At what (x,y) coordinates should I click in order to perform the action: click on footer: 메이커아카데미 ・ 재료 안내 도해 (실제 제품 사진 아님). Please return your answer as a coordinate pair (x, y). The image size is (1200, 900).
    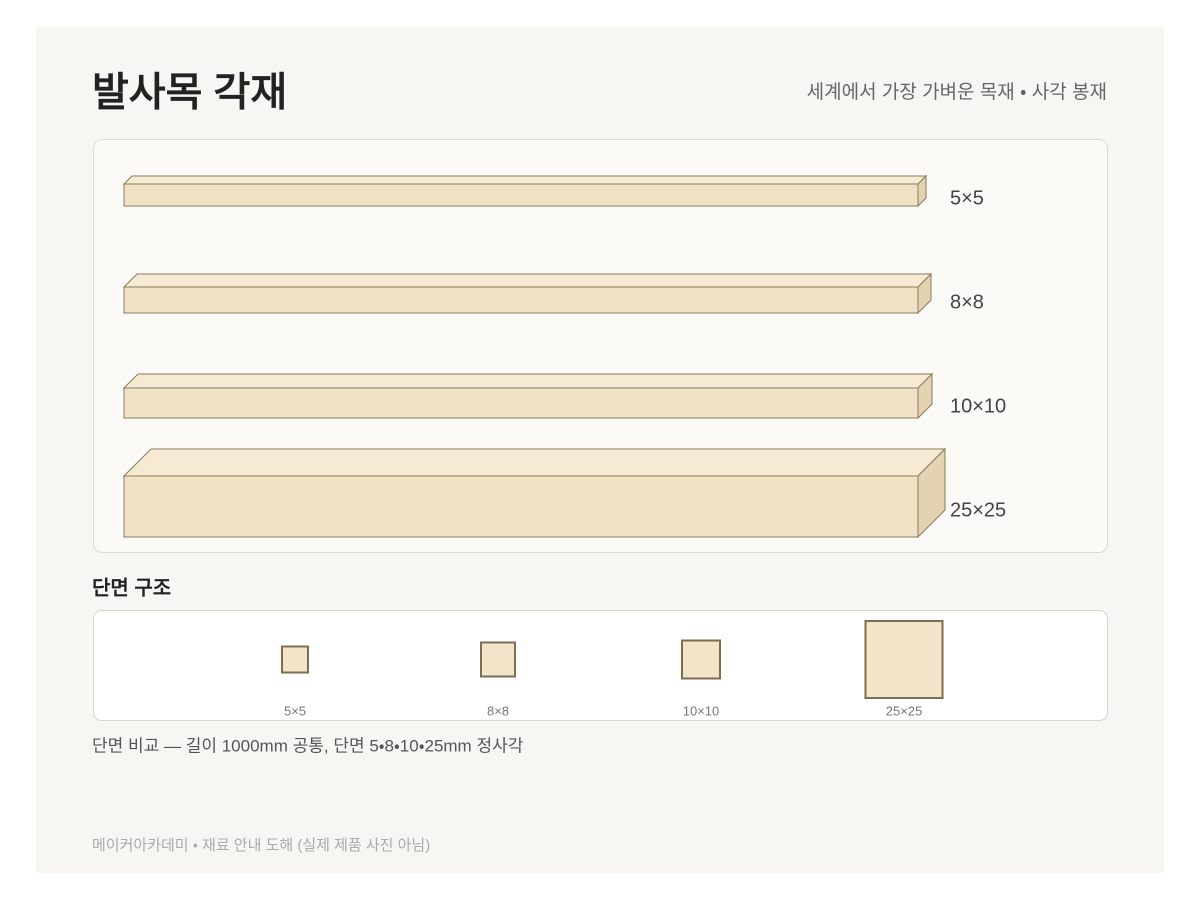
    Looking at the image, I should click on (261, 845).